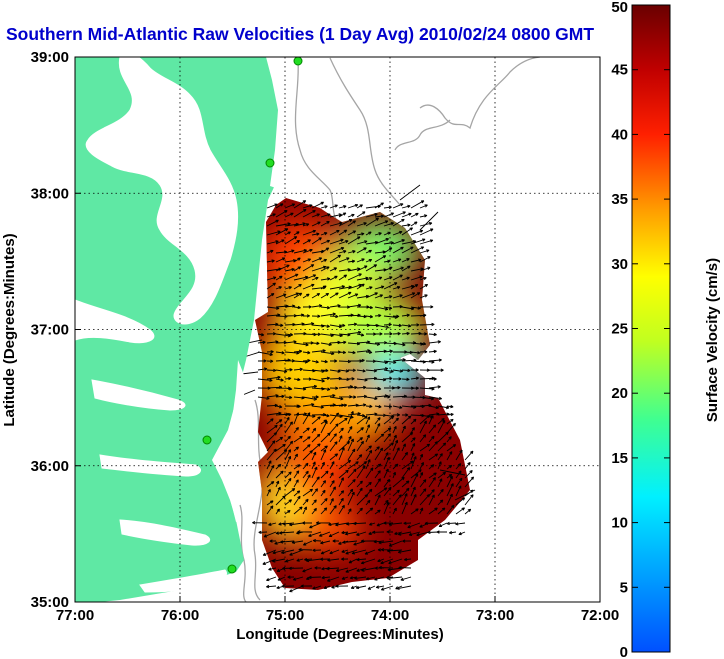  Describe the element at coordinates (600, 615) in the screenshot. I see `x-tick-label: 72:00` at that location.